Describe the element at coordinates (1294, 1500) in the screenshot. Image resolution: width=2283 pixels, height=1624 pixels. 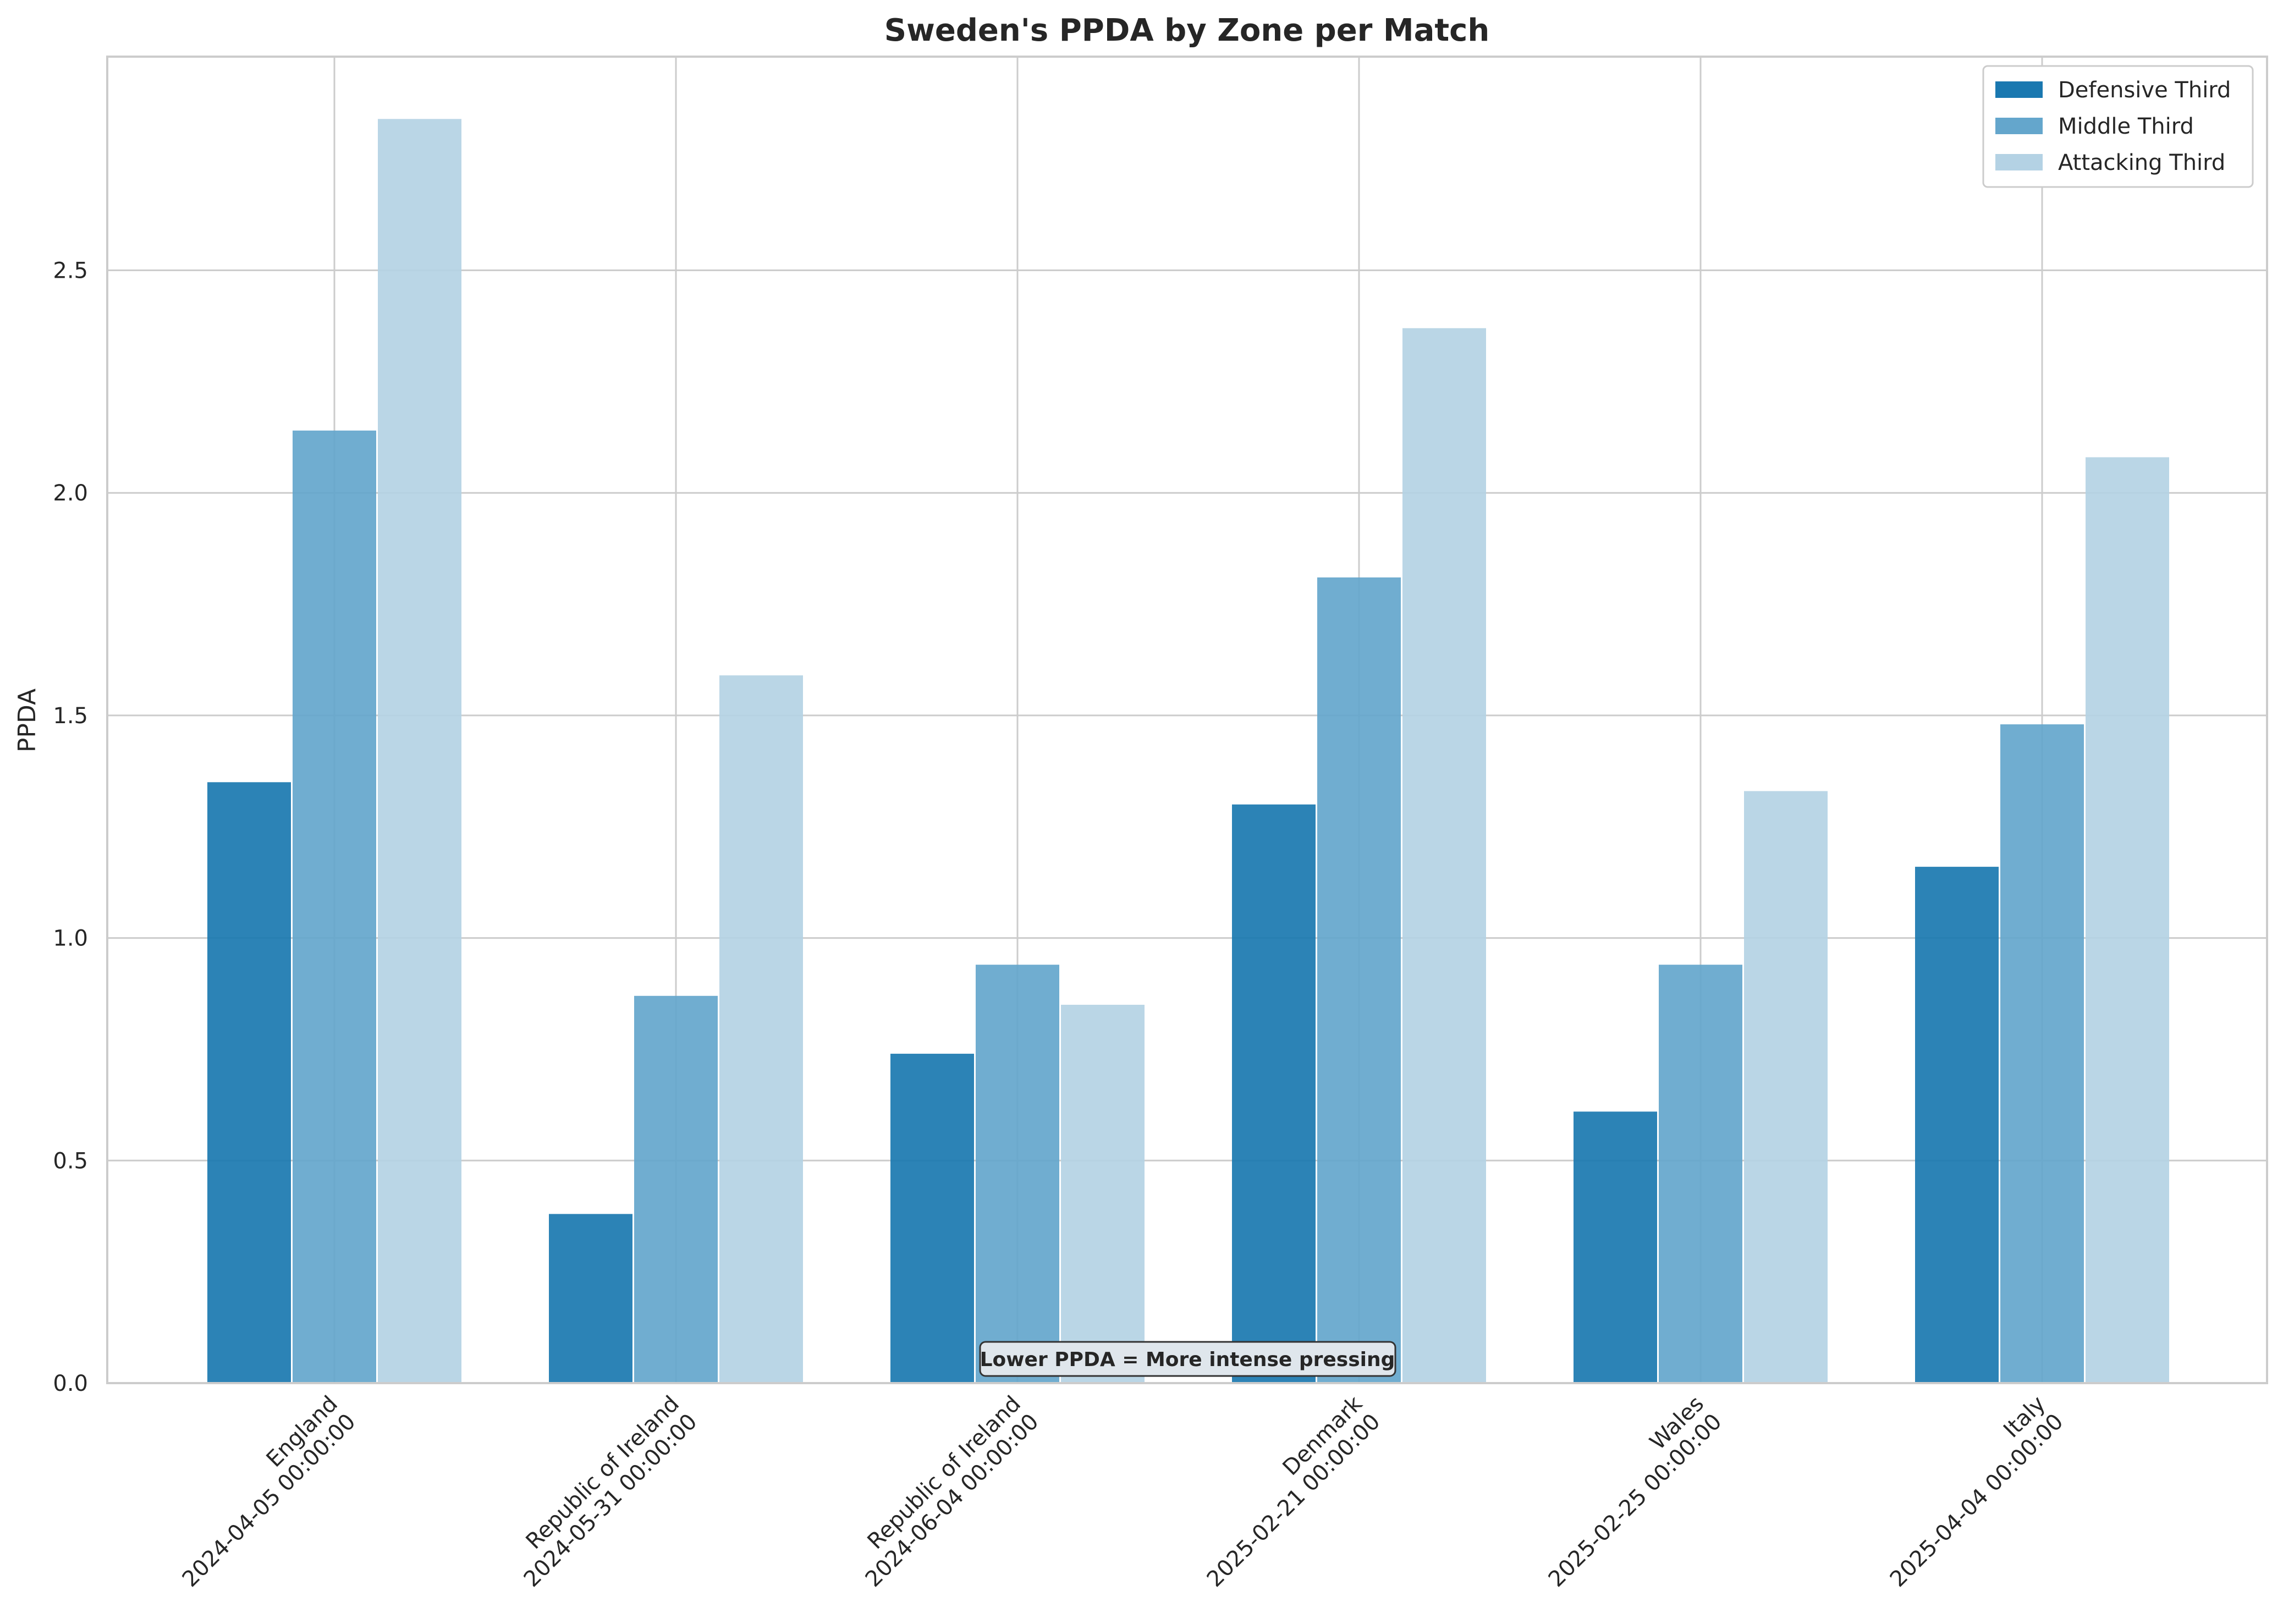
I see `x-tick-label-date: 2025-02-21 00:00:00` at that location.